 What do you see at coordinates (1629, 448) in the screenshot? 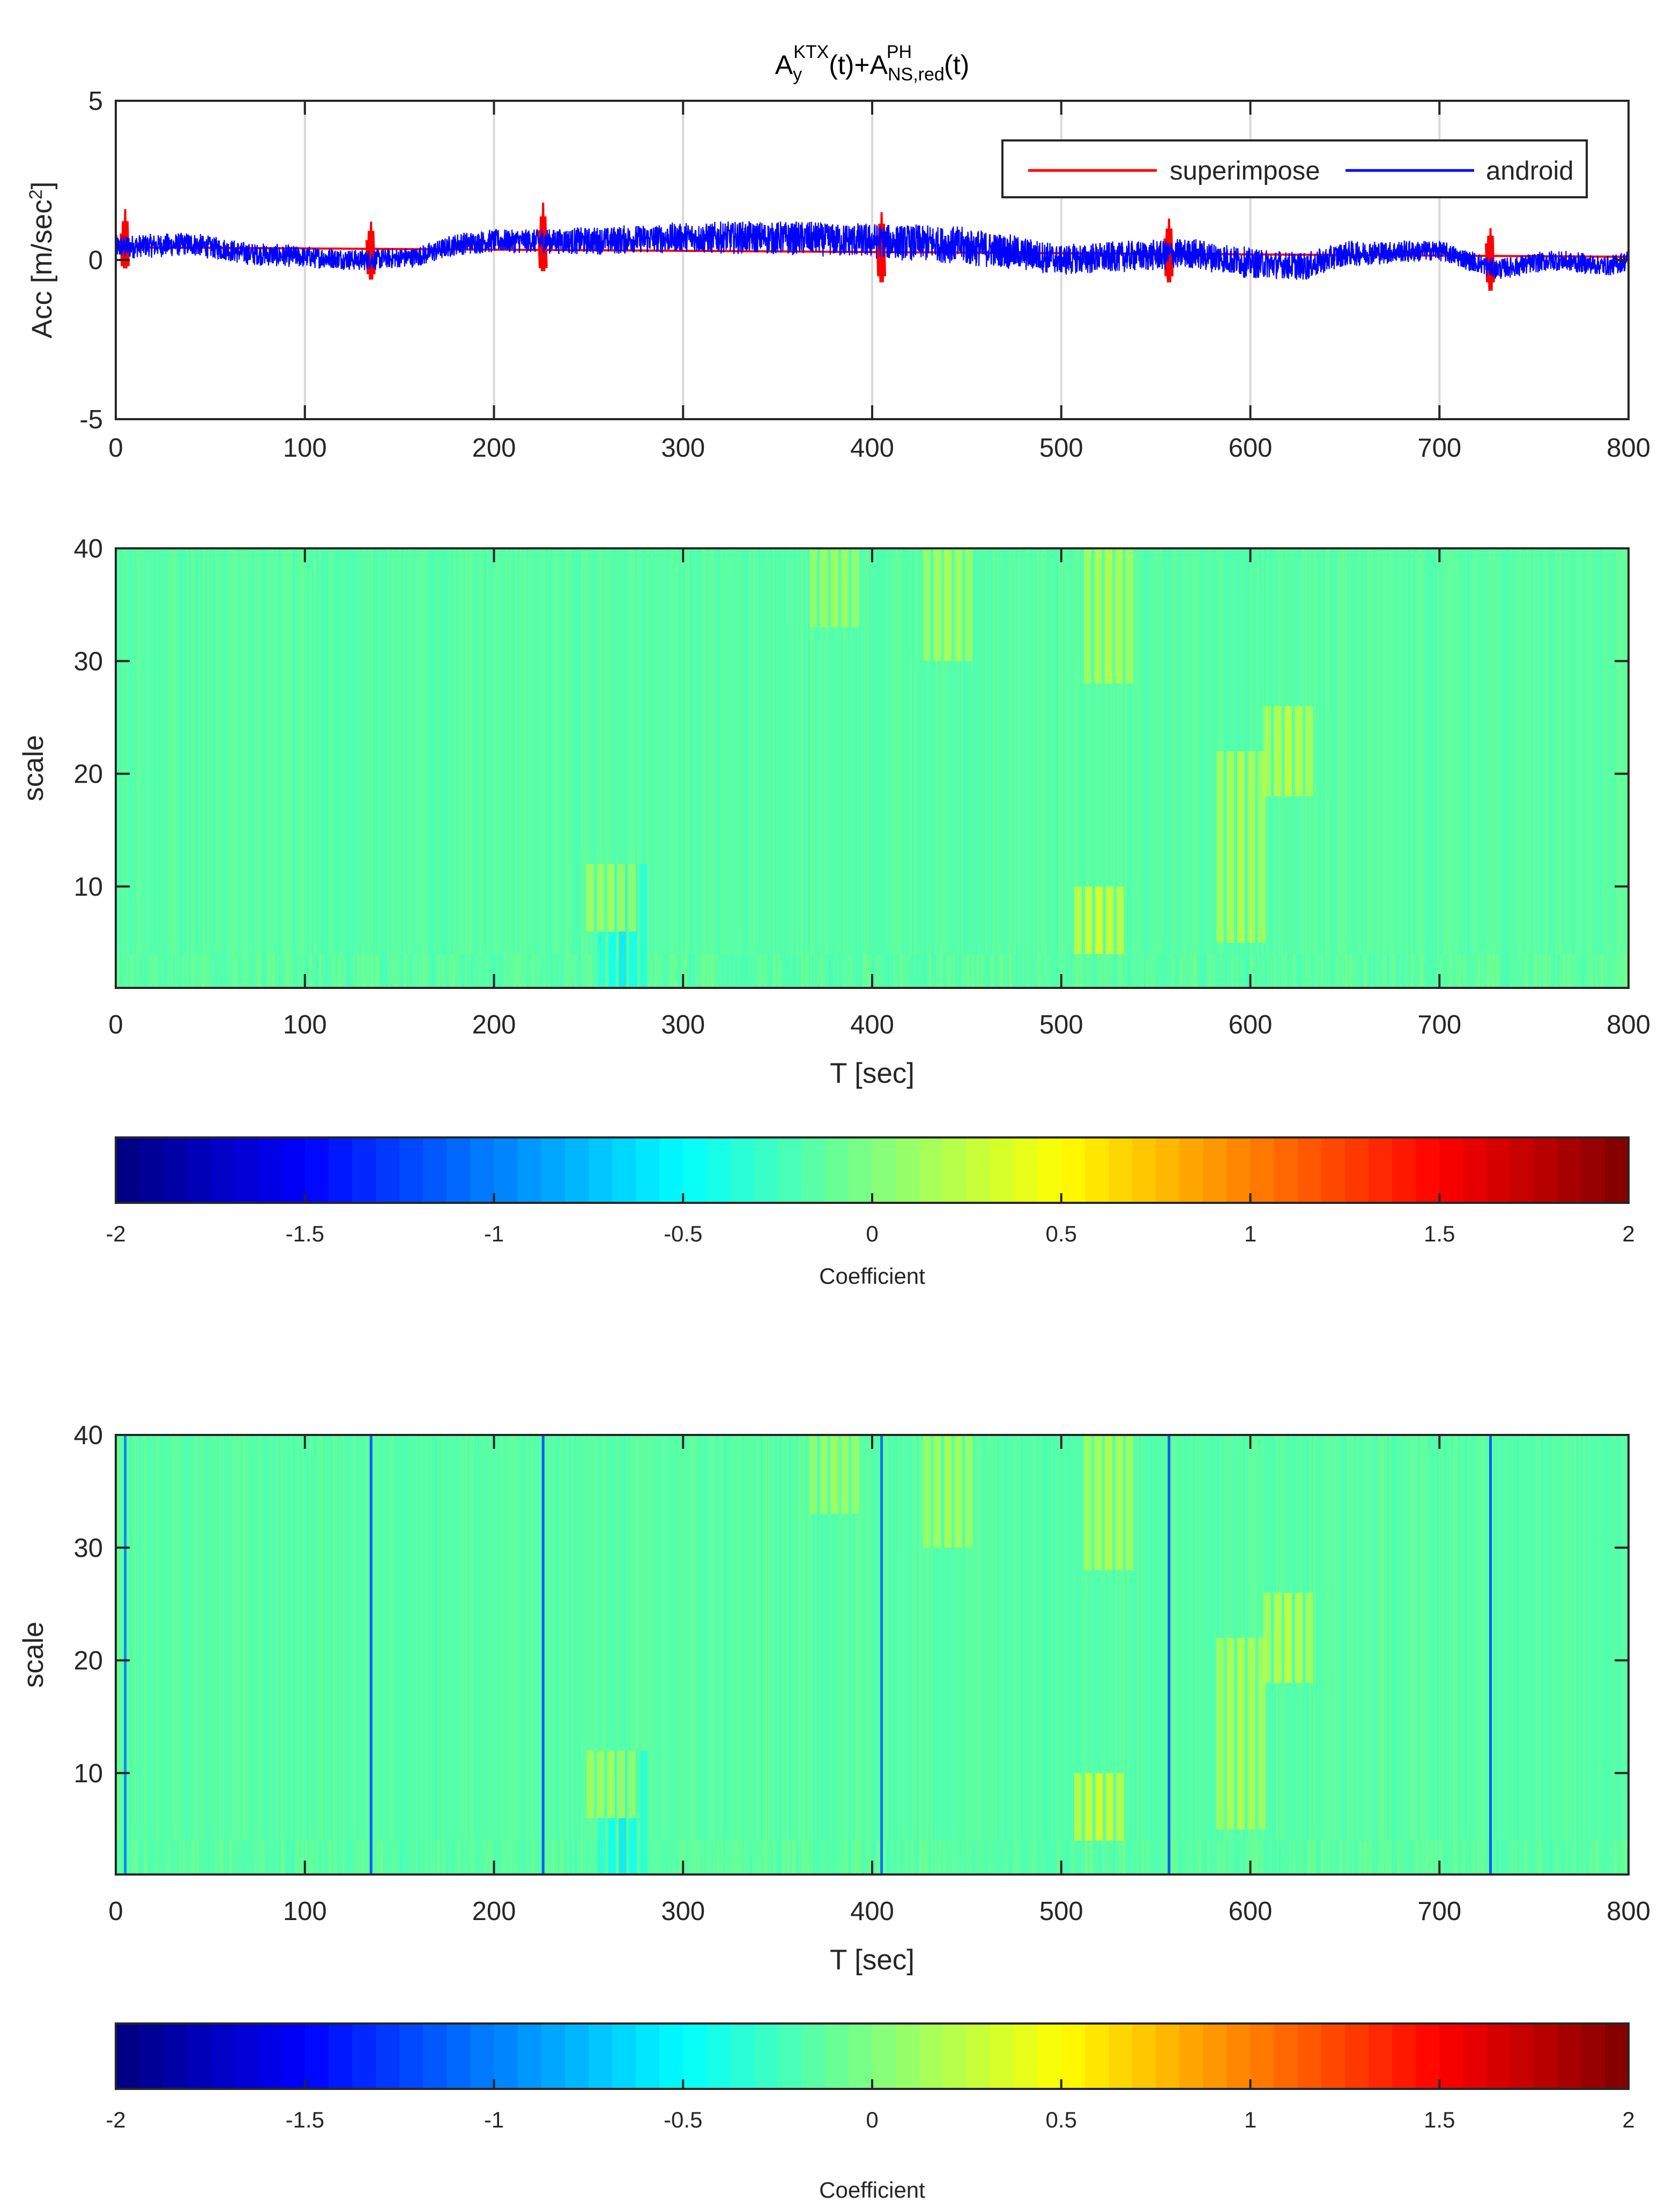
I see `x-tick-label: 800` at bounding box center [1629, 448].